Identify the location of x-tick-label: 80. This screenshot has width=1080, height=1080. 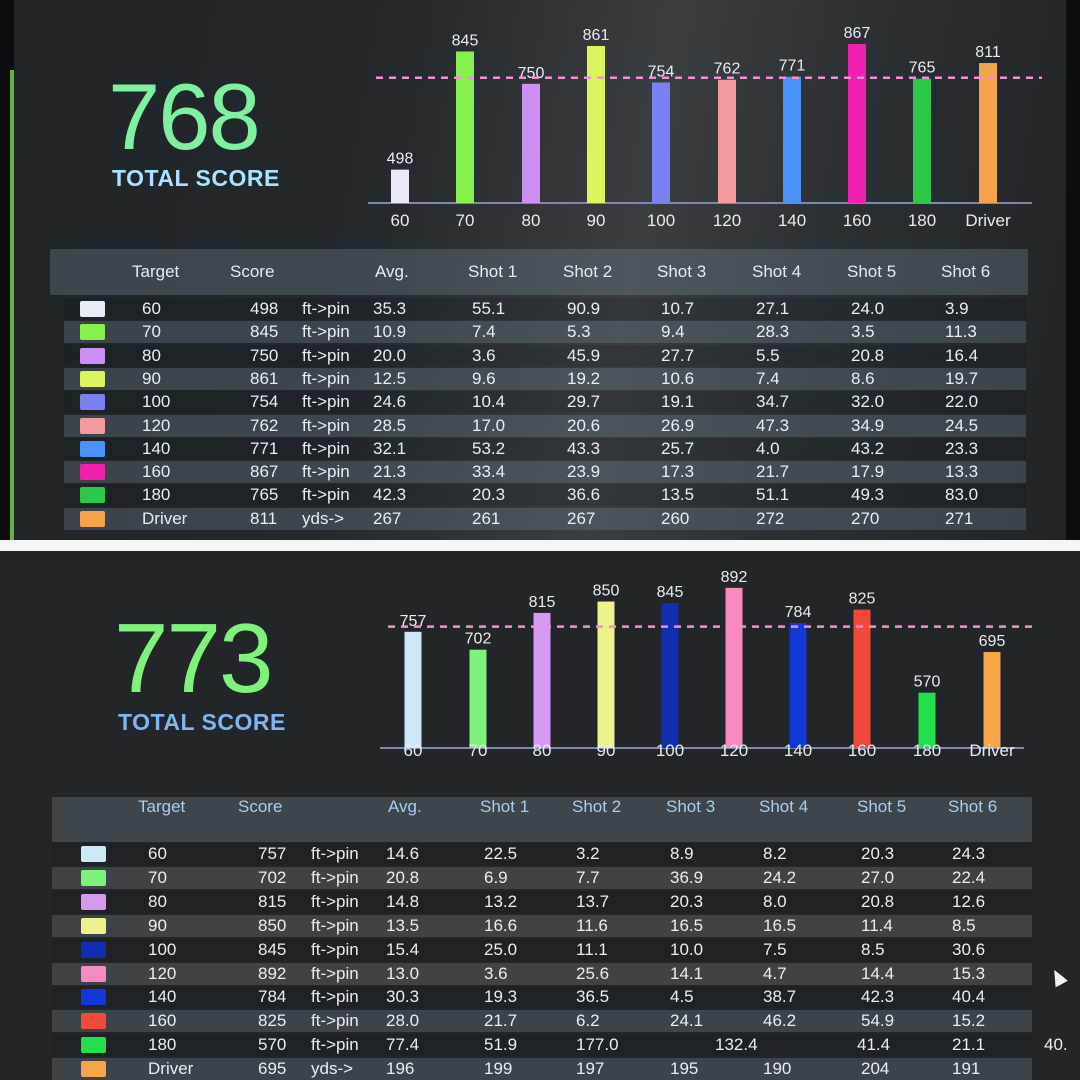
(531, 220).